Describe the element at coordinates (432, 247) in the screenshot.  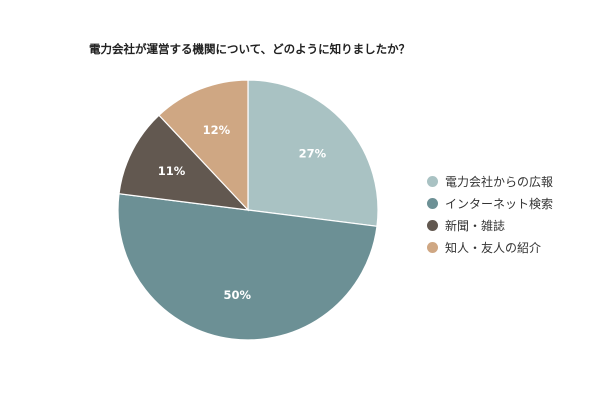
I see `legend-swatch-friend-referral` at that location.